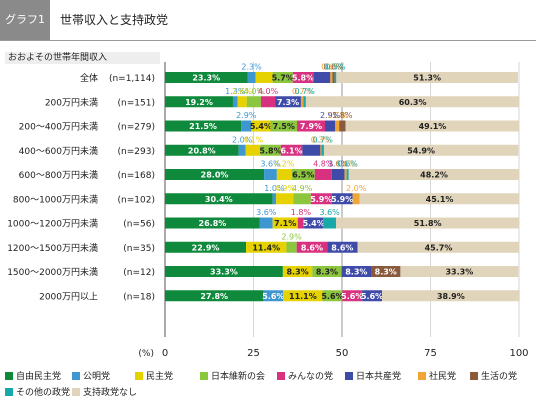  I want to click on bar-data-label: 5.4%, so click(261, 126).